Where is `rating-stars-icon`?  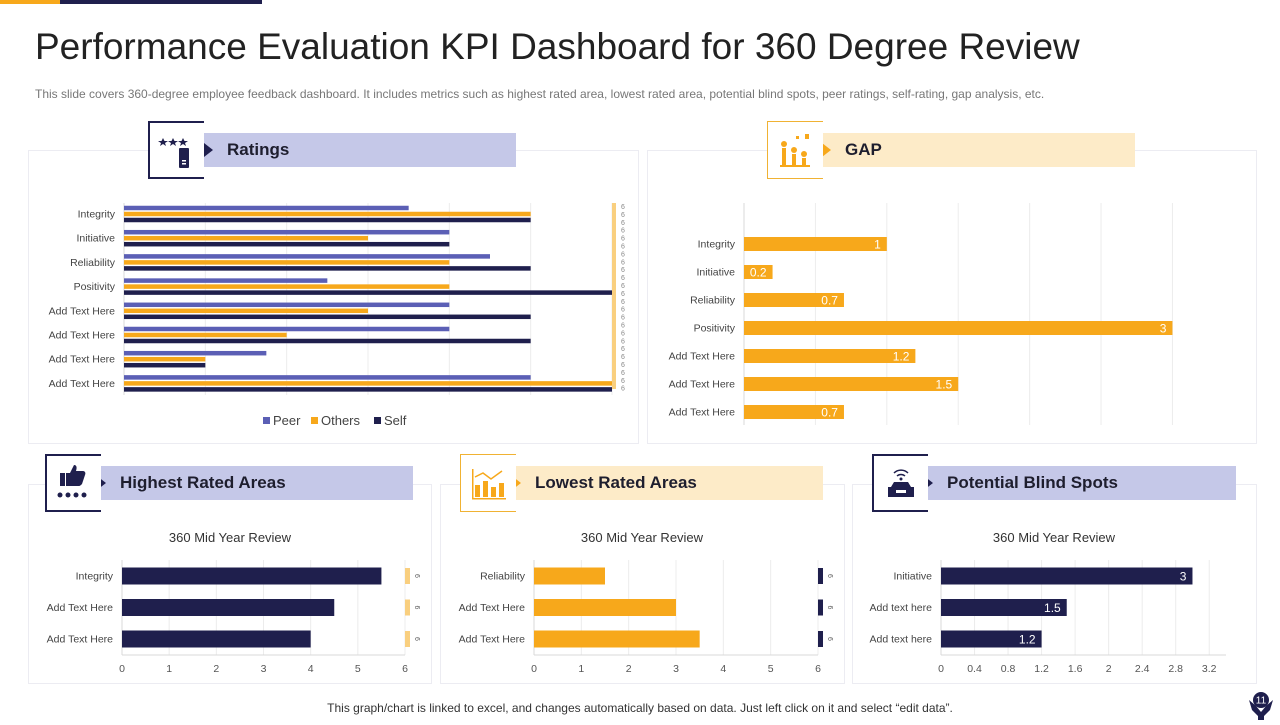
rating-stars-icon is located at coordinates (176, 150).